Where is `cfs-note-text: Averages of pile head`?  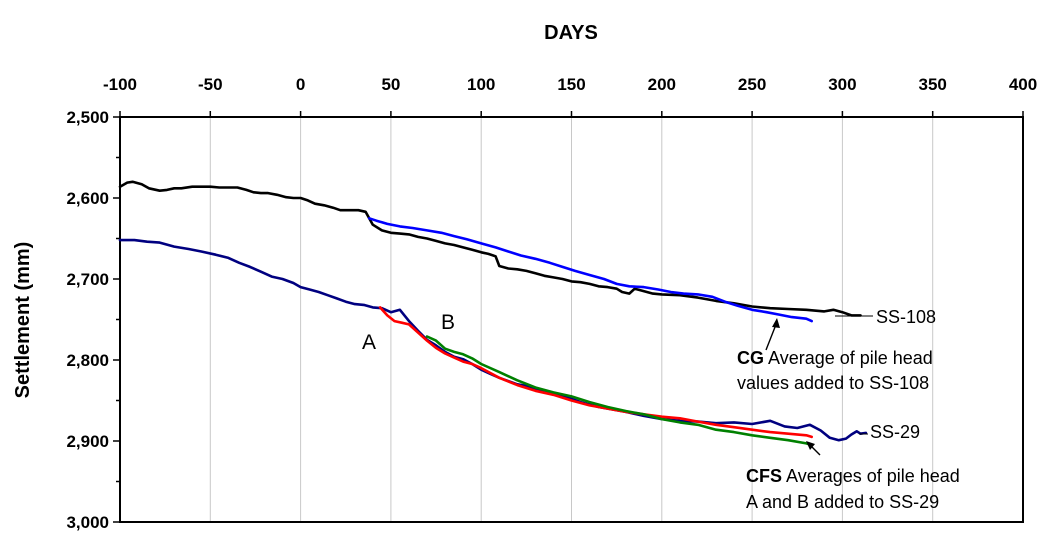 cfs-note-text: Averages of pile head is located at coordinates (871, 476).